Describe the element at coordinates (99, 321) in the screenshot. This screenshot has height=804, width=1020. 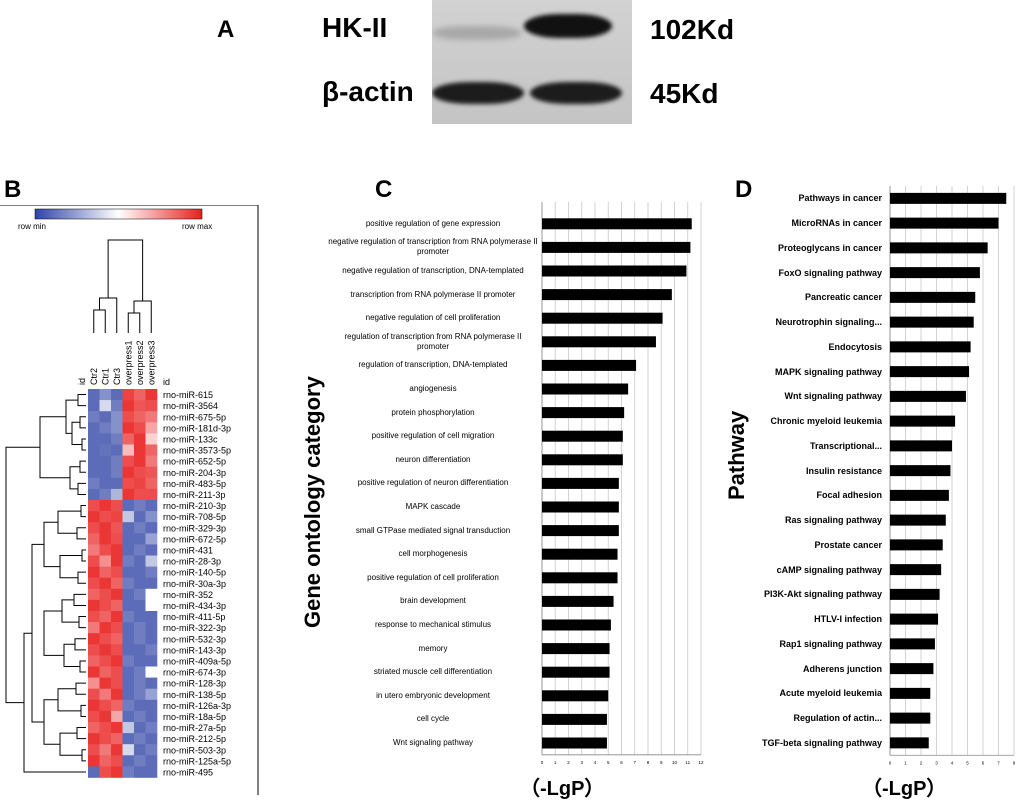
I see `col-dendrogram-branch` at that location.